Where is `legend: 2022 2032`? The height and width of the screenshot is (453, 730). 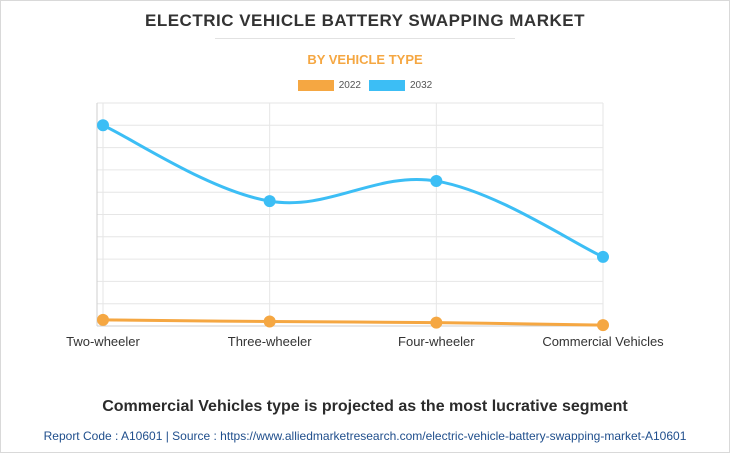 legend: 2022 2032 is located at coordinates (365, 85).